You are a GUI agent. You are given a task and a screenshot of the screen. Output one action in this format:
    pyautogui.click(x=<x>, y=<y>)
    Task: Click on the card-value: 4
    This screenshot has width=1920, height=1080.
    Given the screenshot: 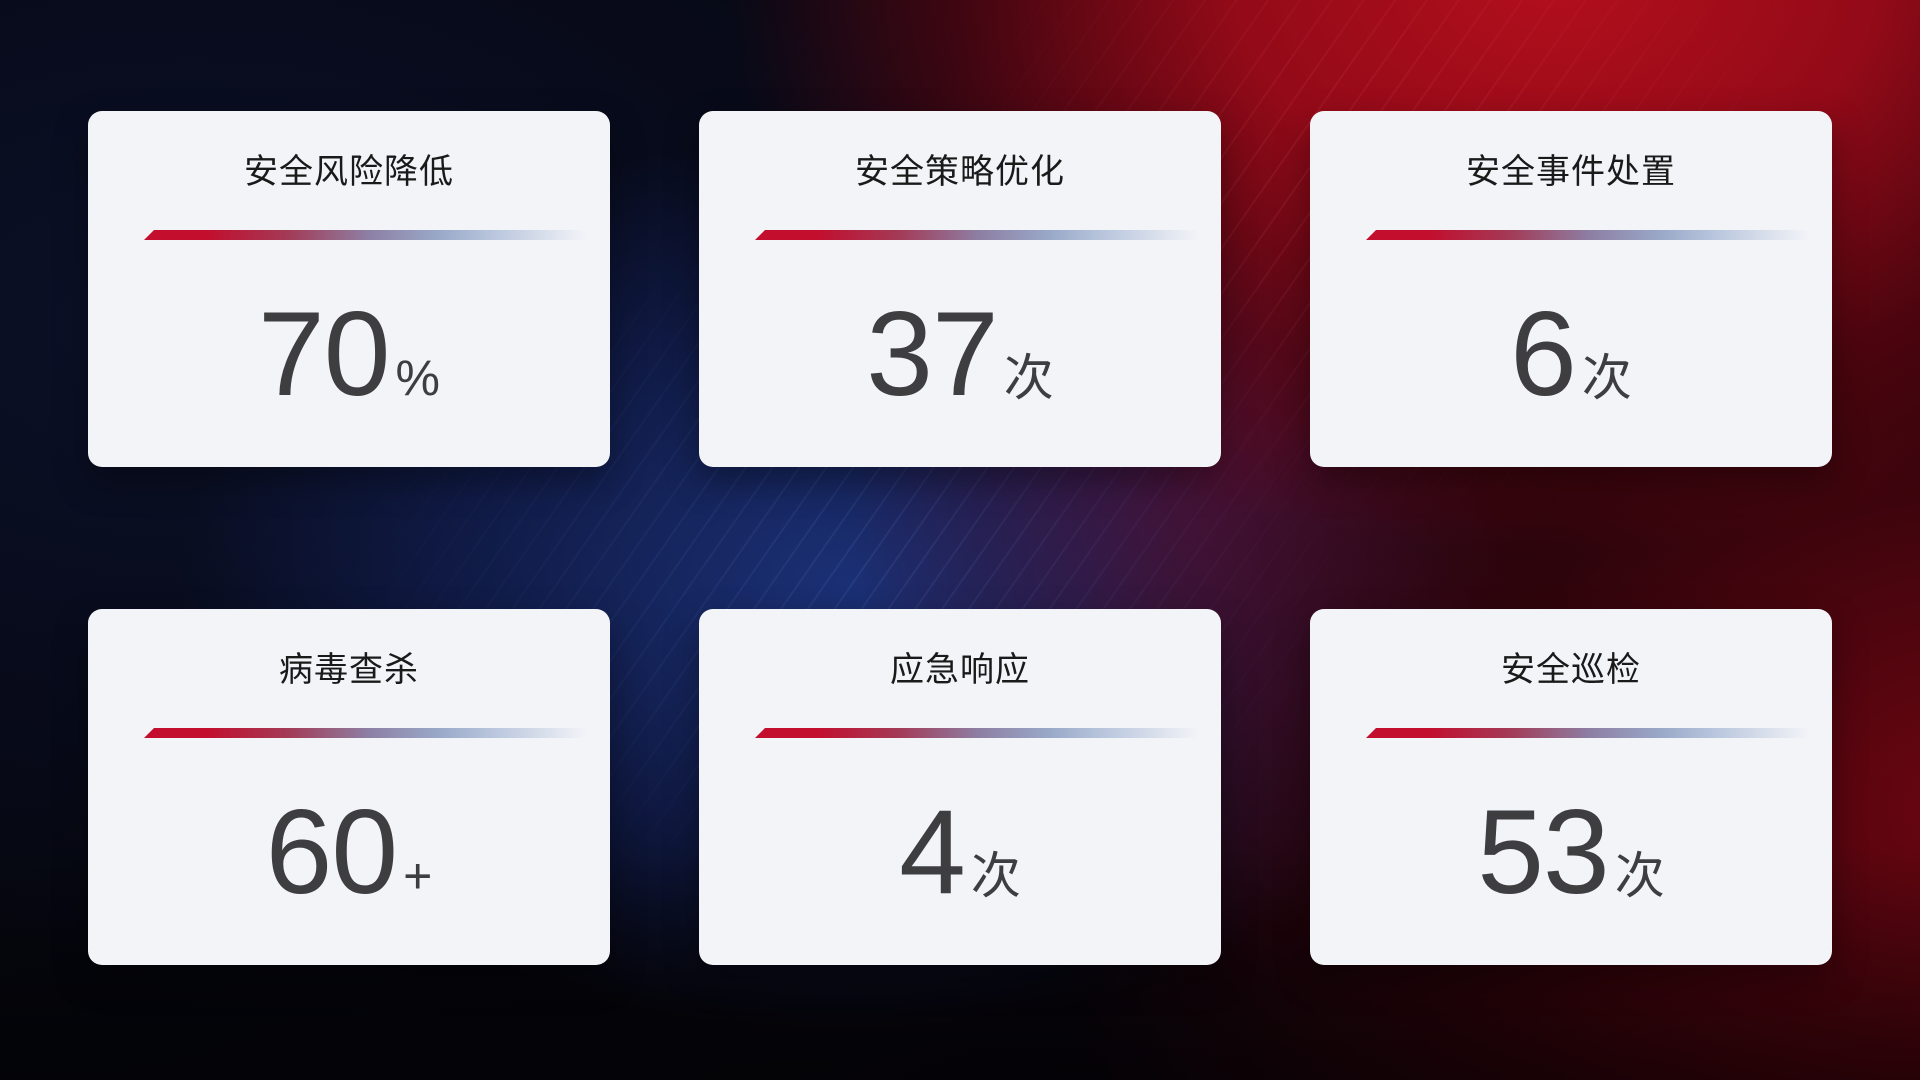 What is the action you would take?
    pyautogui.click(x=932, y=851)
    